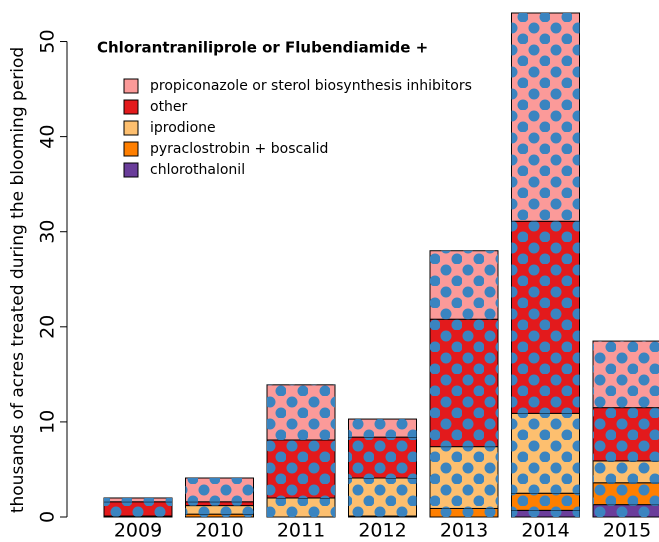 The image size is (659, 542). What do you see at coordinates (169, 107) in the screenshot?
I see `legend-label: other` at bounding box center [169, 107].